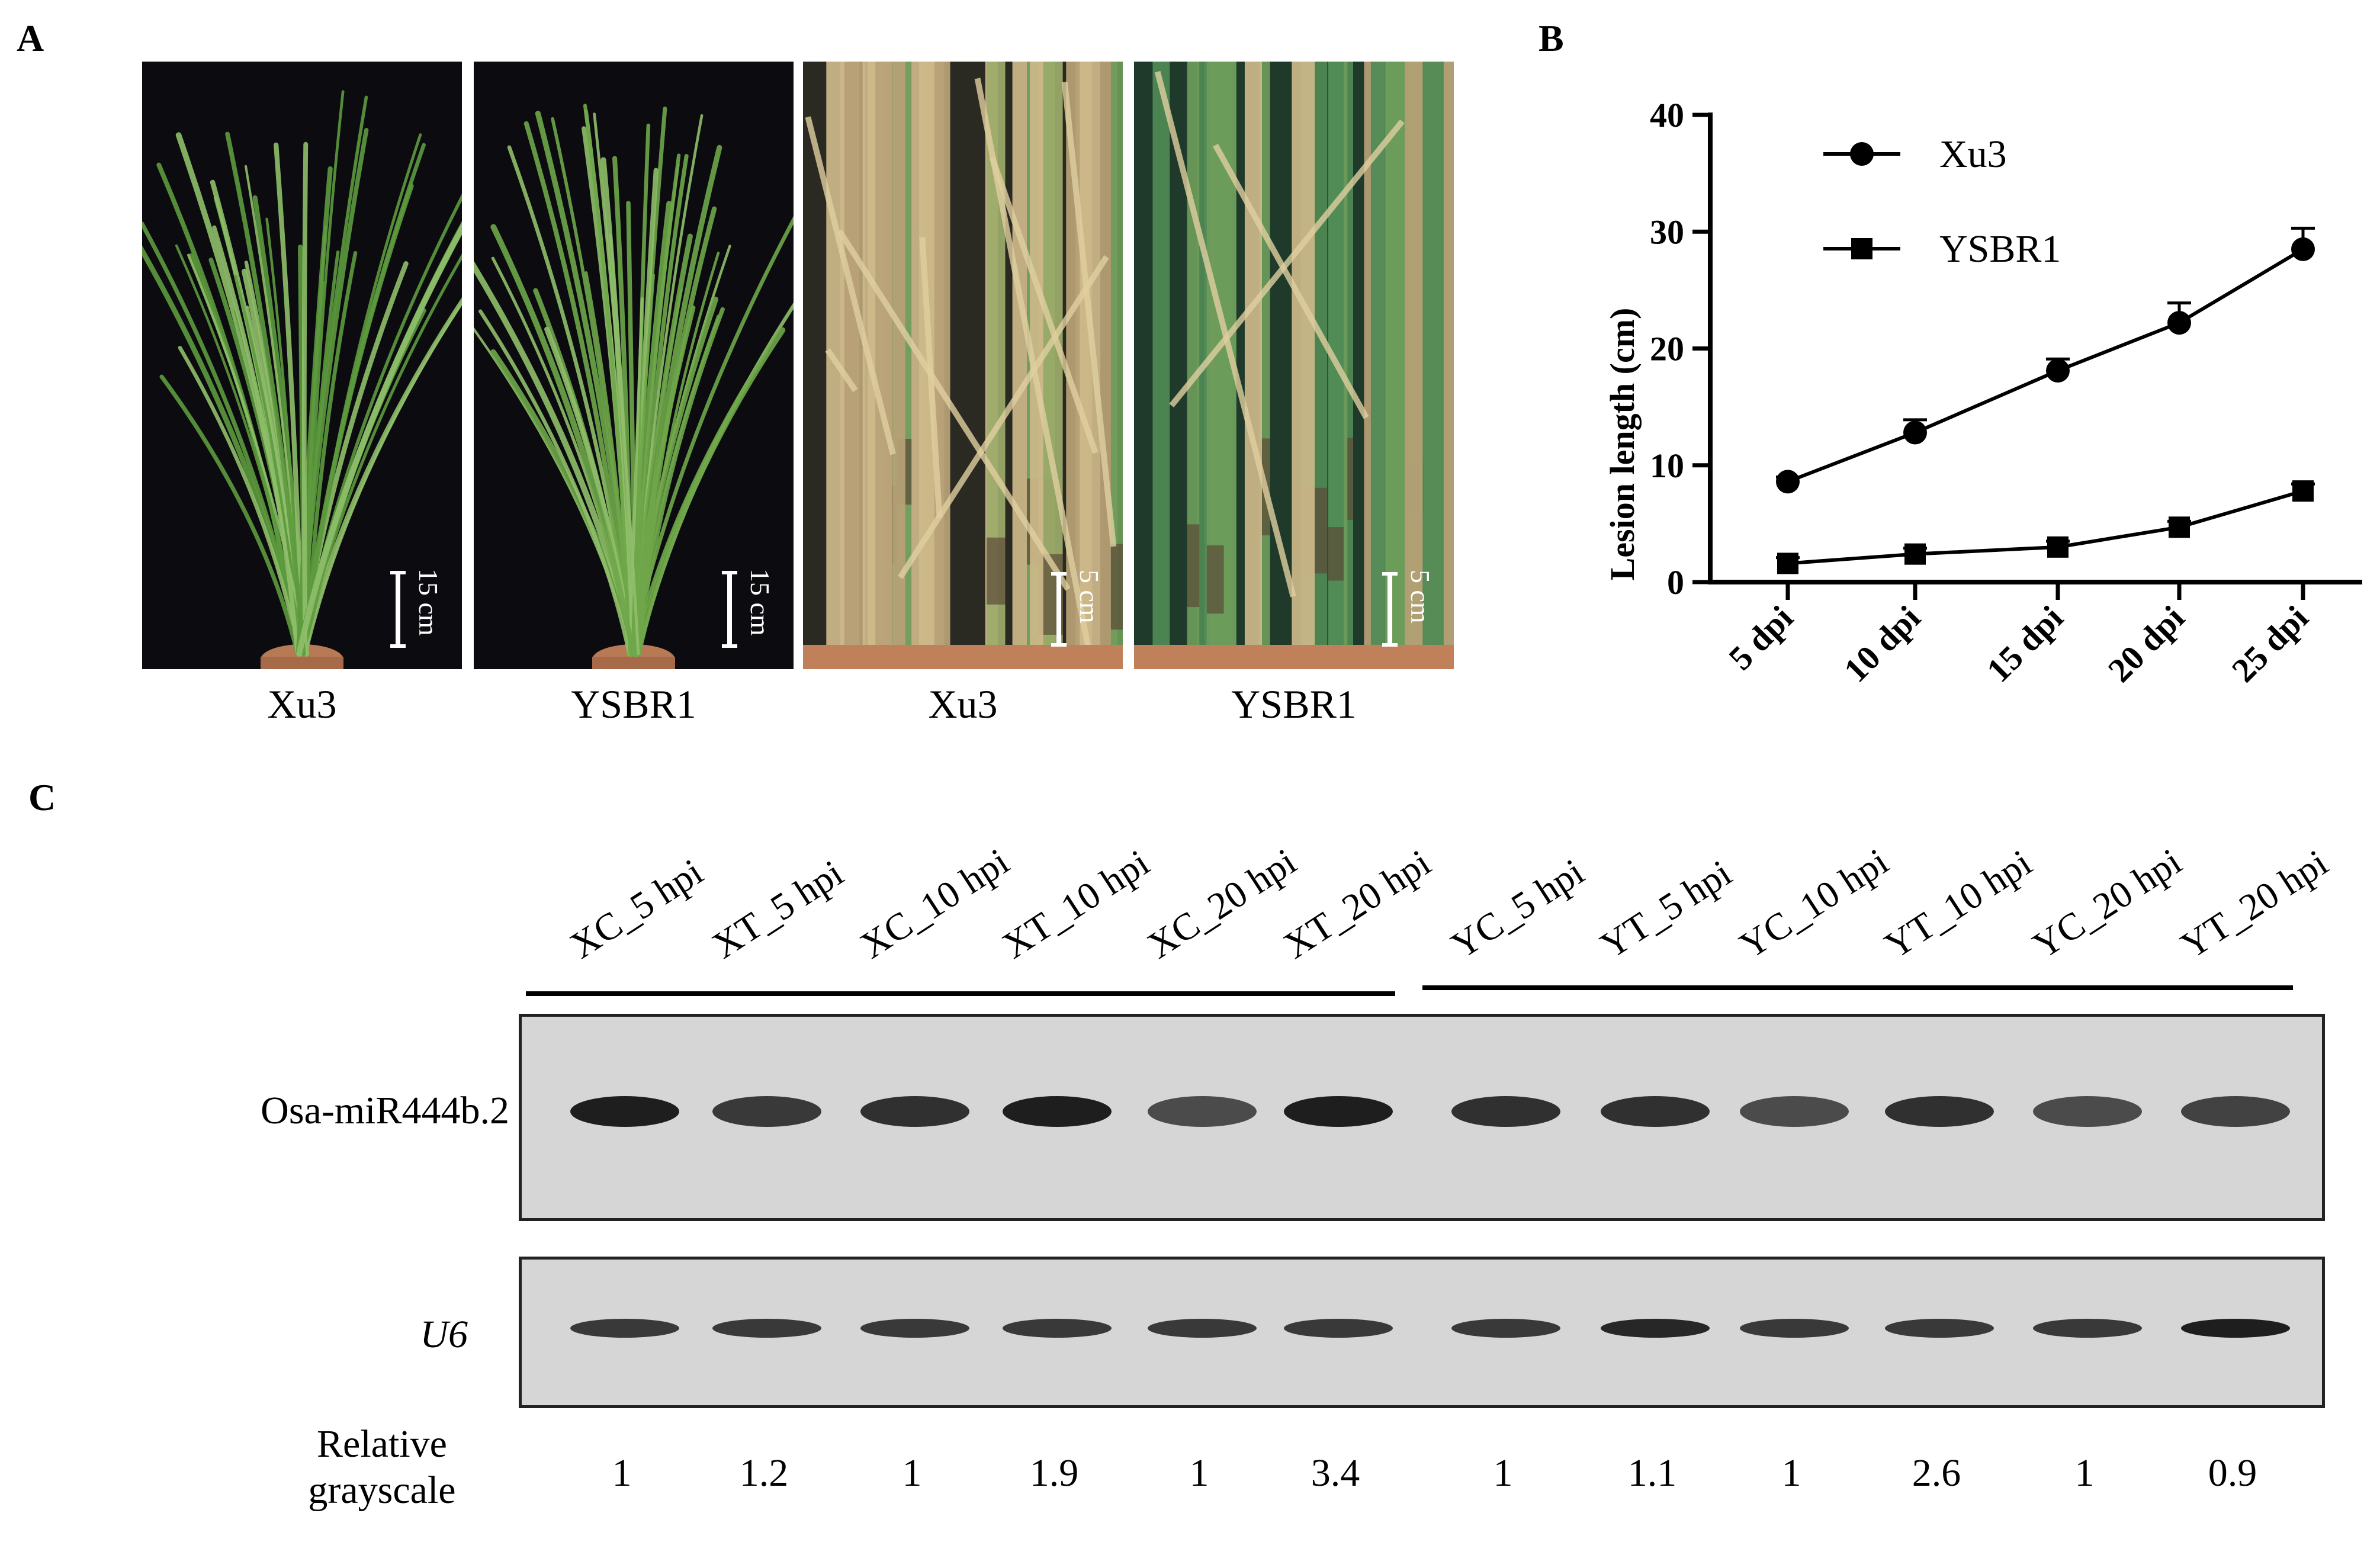 The width and height of the screenshot is (2380, 1542). I want to click on lane-label: XC_5 hpi, so click(637, 908).